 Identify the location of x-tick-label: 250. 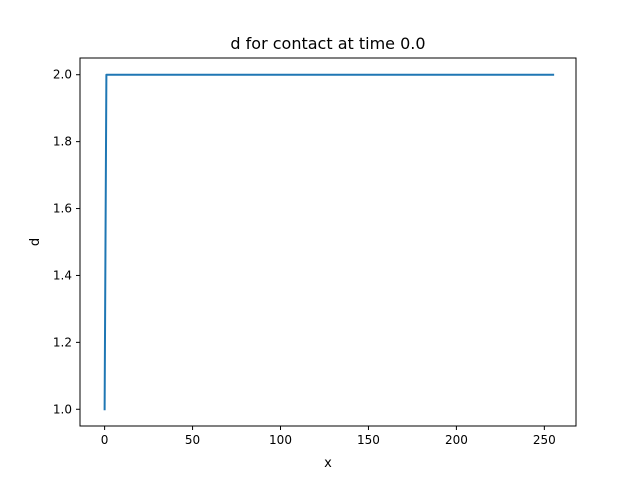
(544, 440).